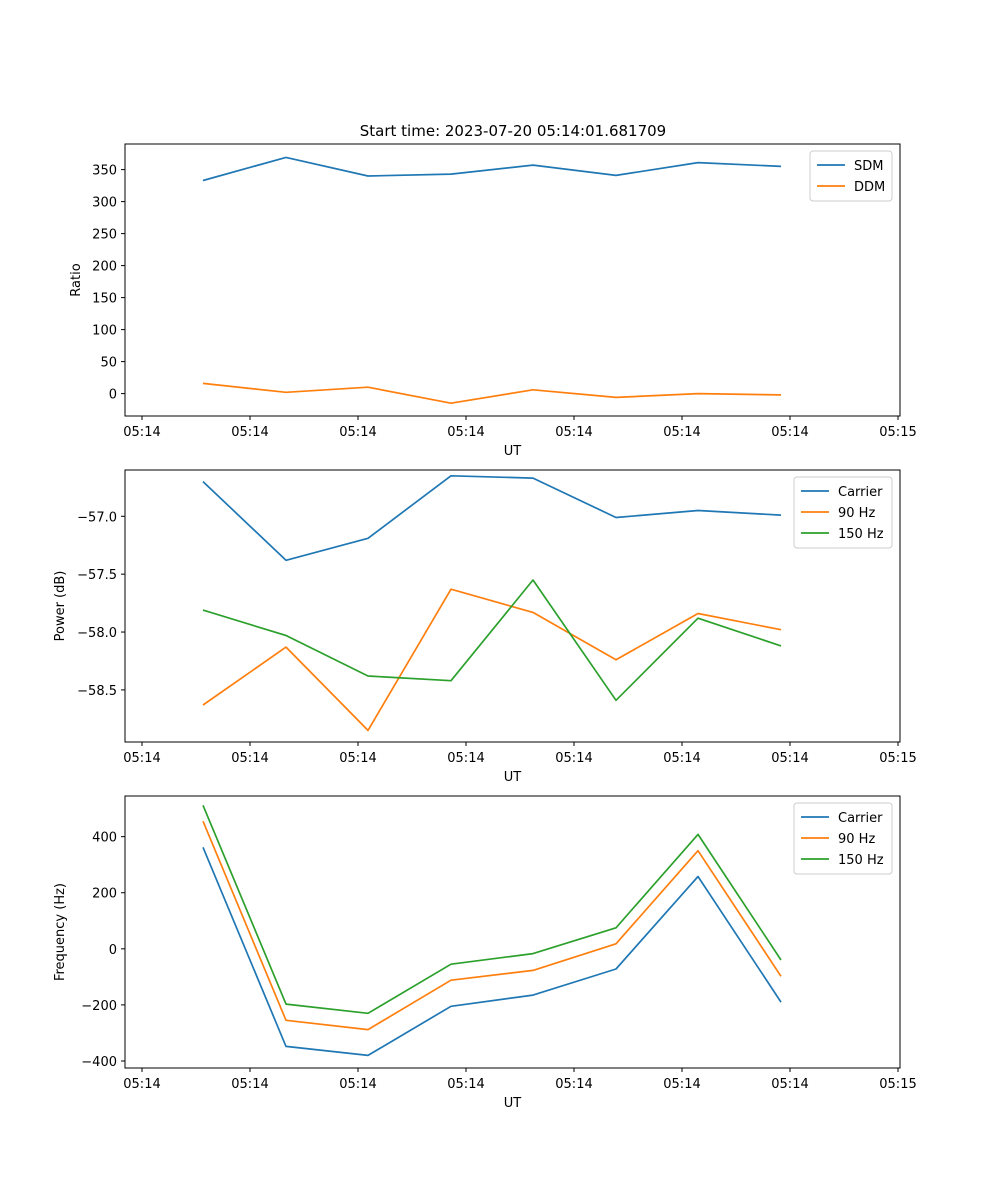  What do you see at coordinates (869, 187) in the screenshot?
I see `legend-label: DDM` at bounding box center [869, 187].